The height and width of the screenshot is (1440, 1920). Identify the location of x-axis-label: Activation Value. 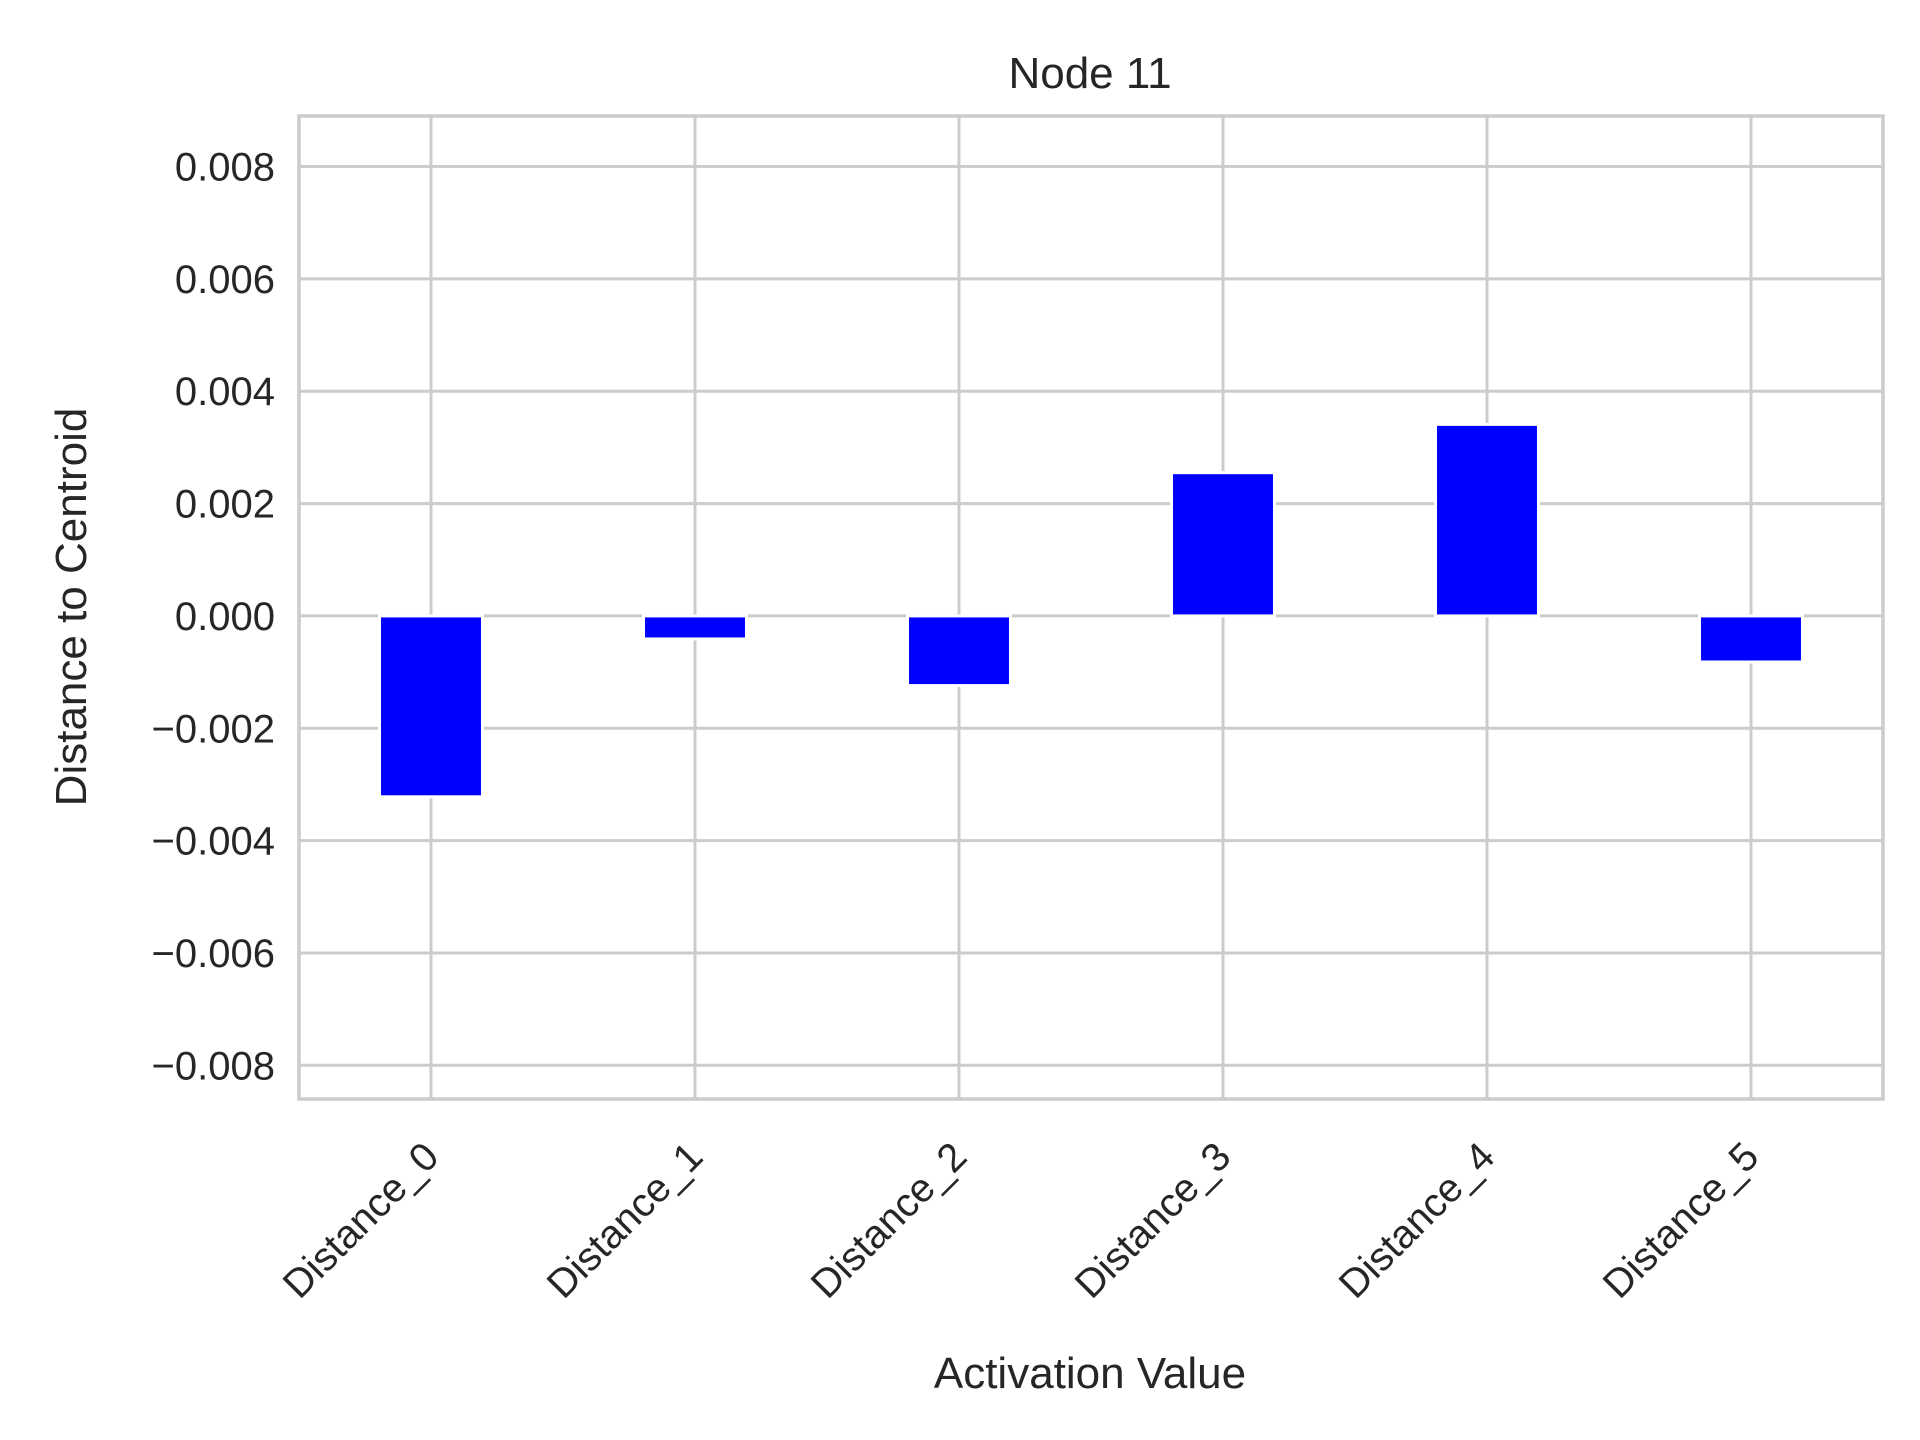
(1090, 1373).